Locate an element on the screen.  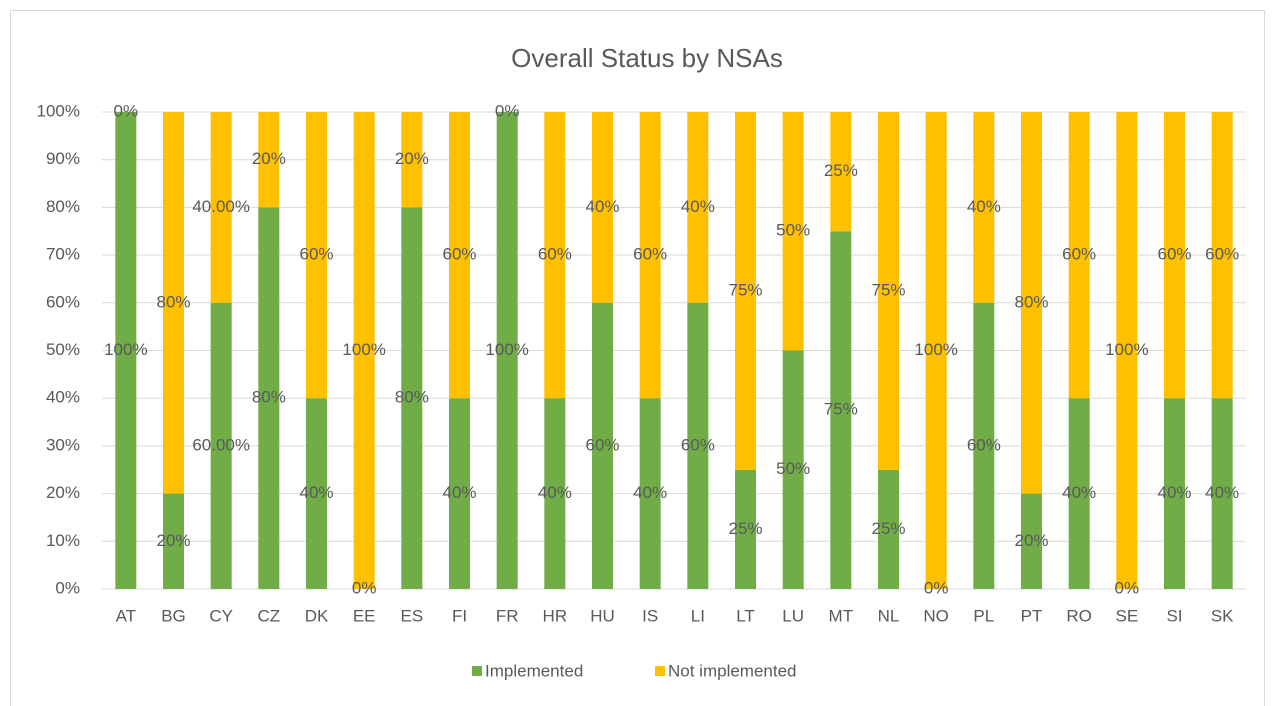
legend-label: Not implemented is located at coordinates (732, 670).